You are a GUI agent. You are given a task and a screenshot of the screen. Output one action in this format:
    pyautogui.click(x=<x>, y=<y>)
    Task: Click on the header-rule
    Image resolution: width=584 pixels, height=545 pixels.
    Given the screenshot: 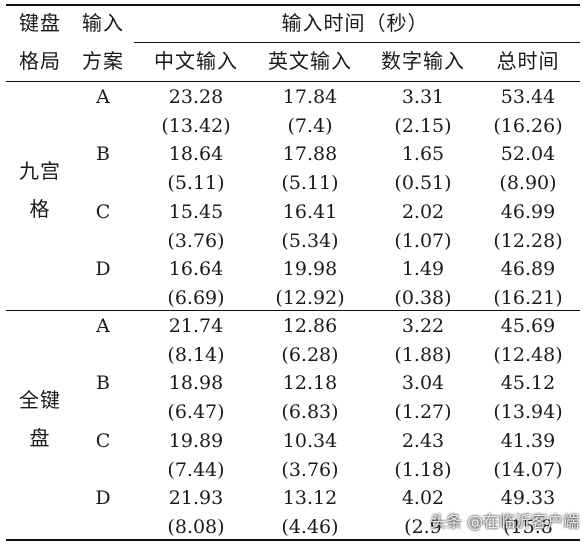 What is the action you would take?
    pyautogui.click(x=293, y=81)
    